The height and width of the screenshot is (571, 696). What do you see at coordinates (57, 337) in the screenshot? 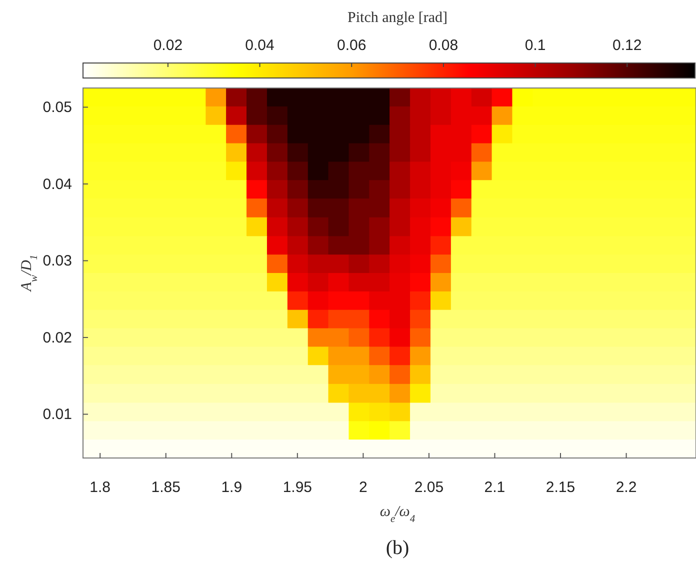
I see `y-tick-label: 0.02` at bounding box center [57, 337].